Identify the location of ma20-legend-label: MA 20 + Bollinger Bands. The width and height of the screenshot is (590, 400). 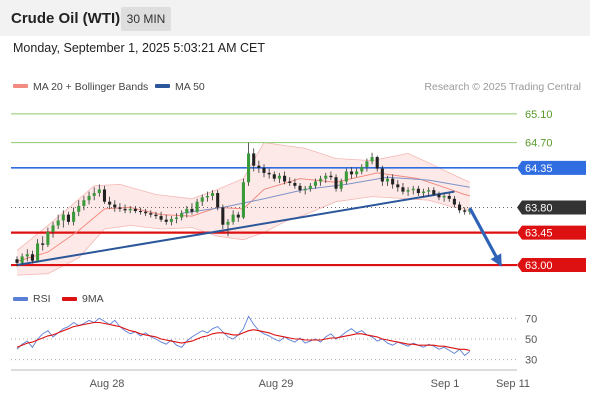
(90, 87).